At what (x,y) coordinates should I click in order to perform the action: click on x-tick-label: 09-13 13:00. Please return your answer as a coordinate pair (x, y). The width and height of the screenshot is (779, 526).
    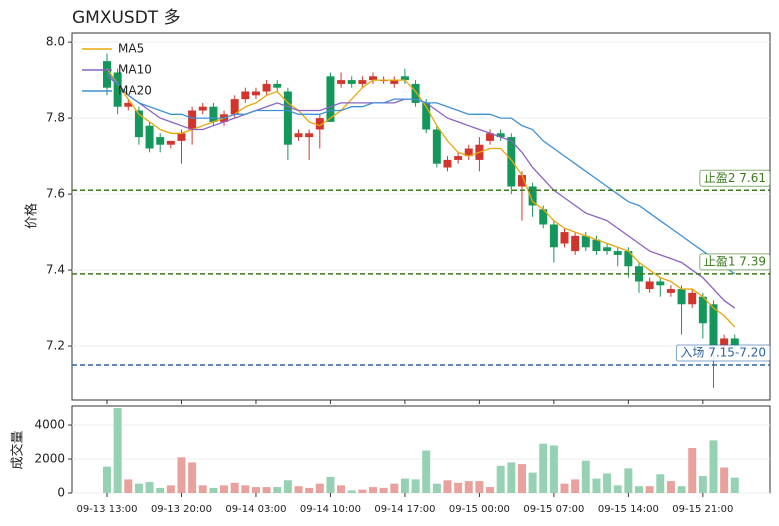
    Looking at the image, I should click on (106, 509).